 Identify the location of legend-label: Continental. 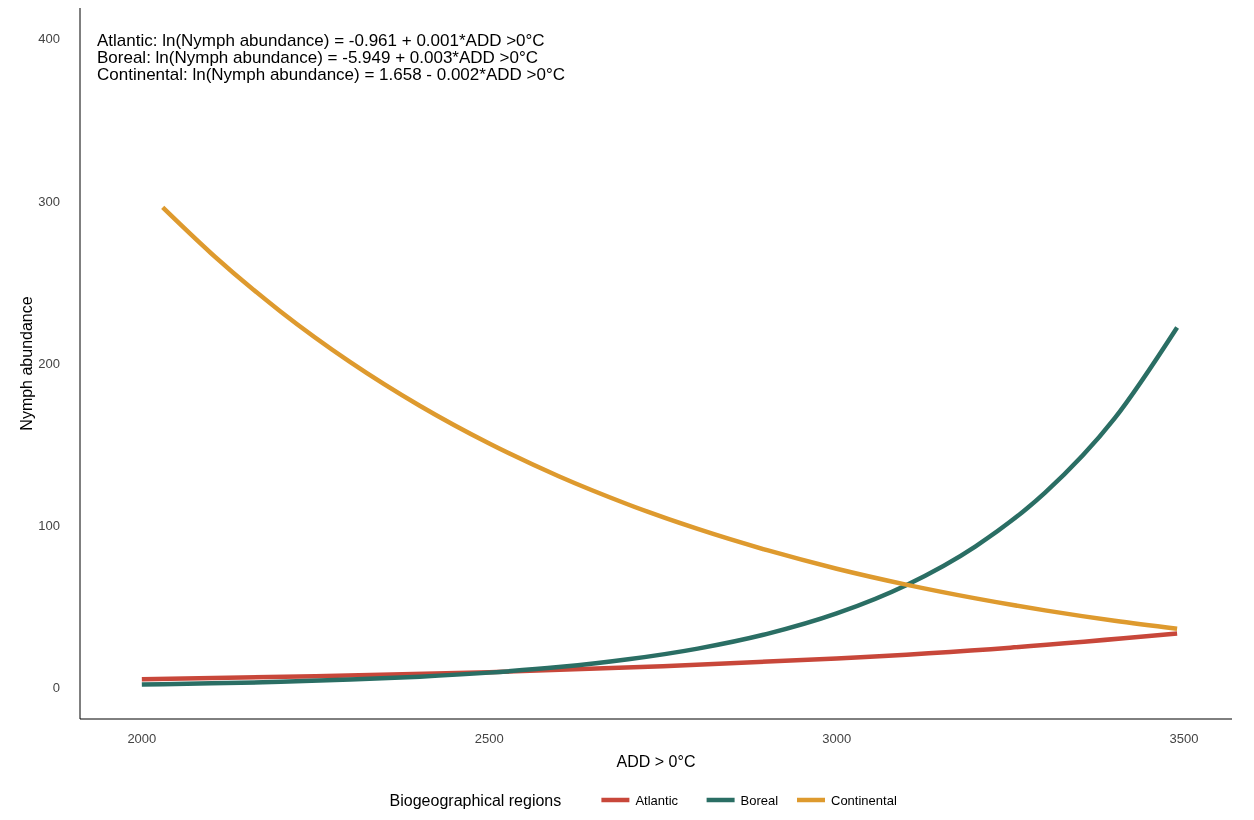
(864, 800).